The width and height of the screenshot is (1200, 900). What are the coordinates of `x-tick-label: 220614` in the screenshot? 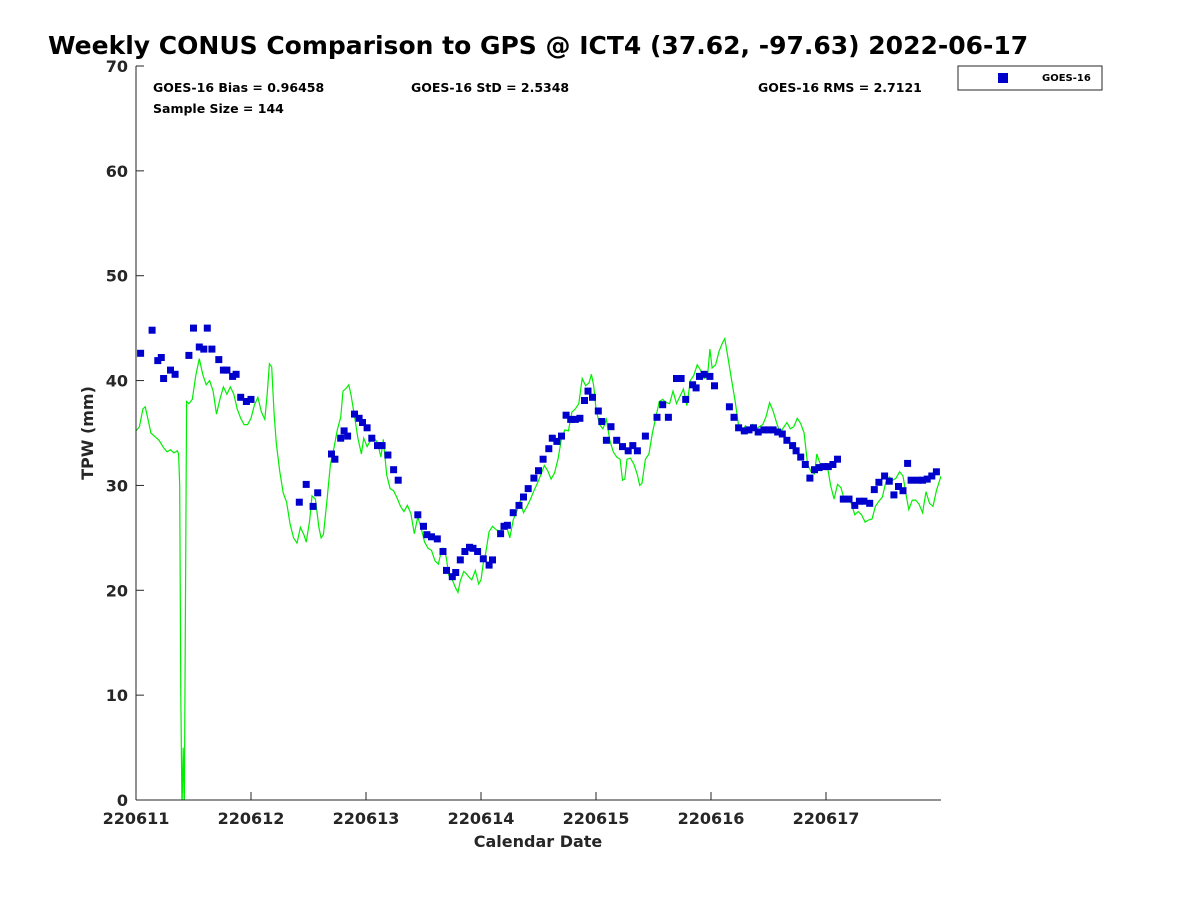 It's located at (481, 818).